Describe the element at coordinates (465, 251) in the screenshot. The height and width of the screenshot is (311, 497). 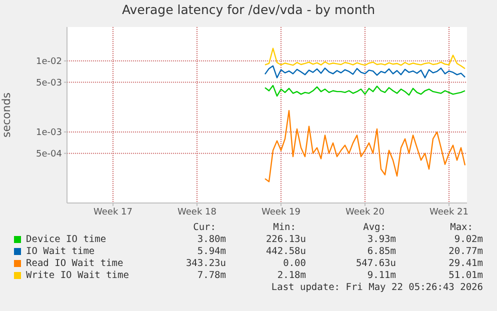
I see `text: 20.77m` at that location.